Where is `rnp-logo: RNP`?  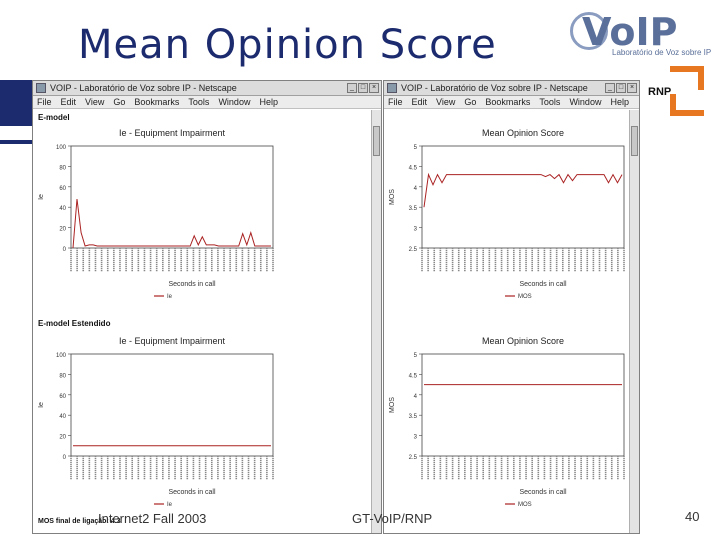
rnp-logo: RNP is located at coordinates (678, 92).